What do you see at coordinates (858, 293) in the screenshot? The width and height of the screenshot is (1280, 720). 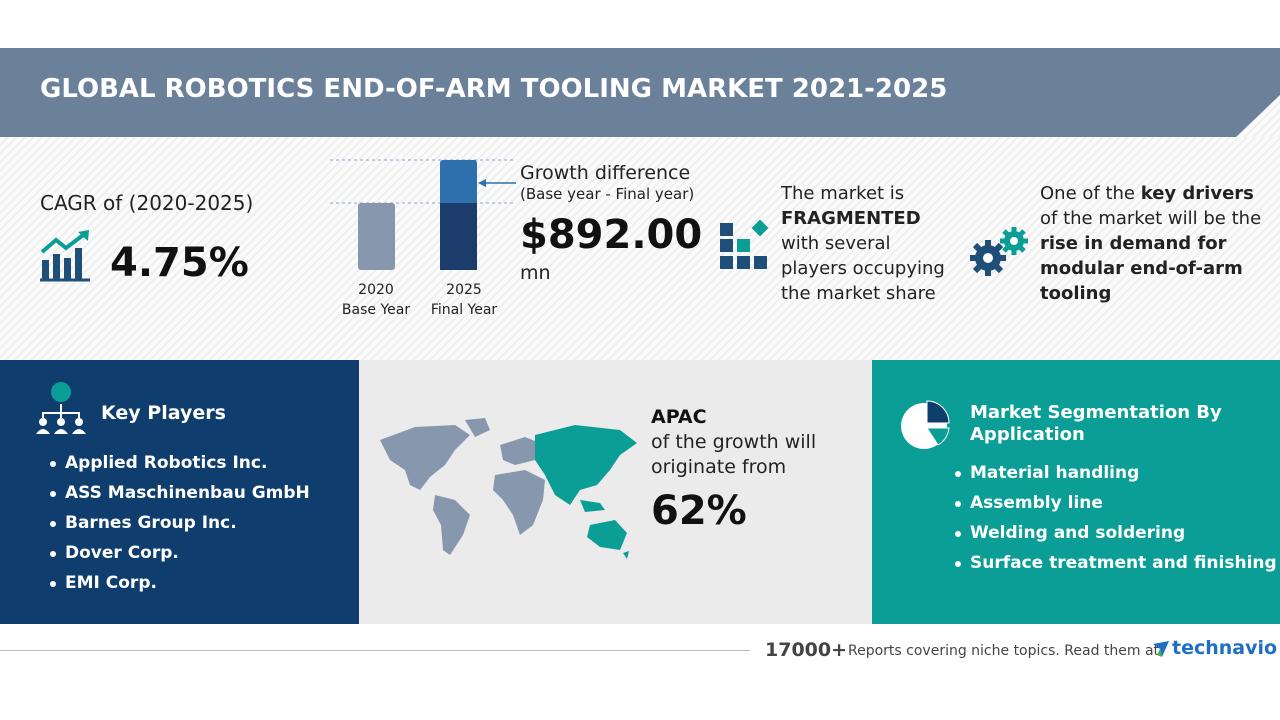 I see `text-segment: the market share` at bounding box center [858, 293].